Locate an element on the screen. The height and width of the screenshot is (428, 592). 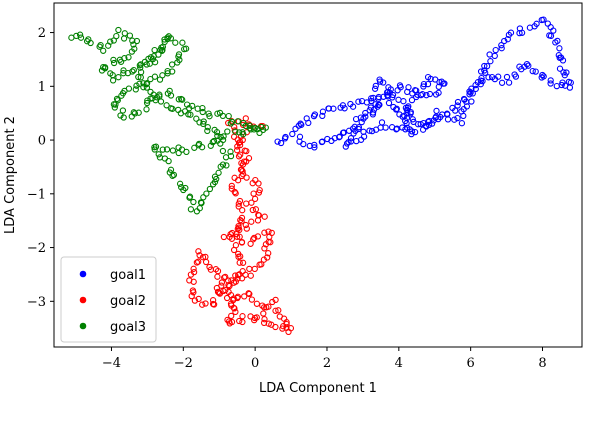
series-goal3 is located at coordinates (168, 120).